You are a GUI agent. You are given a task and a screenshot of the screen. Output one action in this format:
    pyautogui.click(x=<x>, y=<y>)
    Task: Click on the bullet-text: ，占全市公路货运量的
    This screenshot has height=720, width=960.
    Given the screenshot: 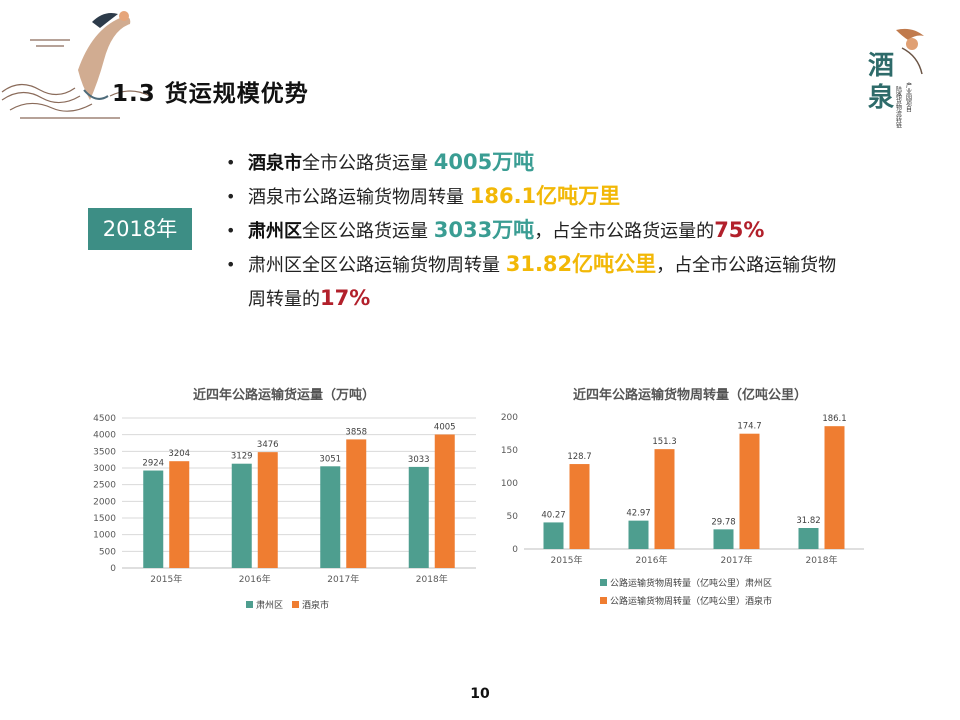 What is the action you would take?
    pyautogui.click(x=624, y=231)
    